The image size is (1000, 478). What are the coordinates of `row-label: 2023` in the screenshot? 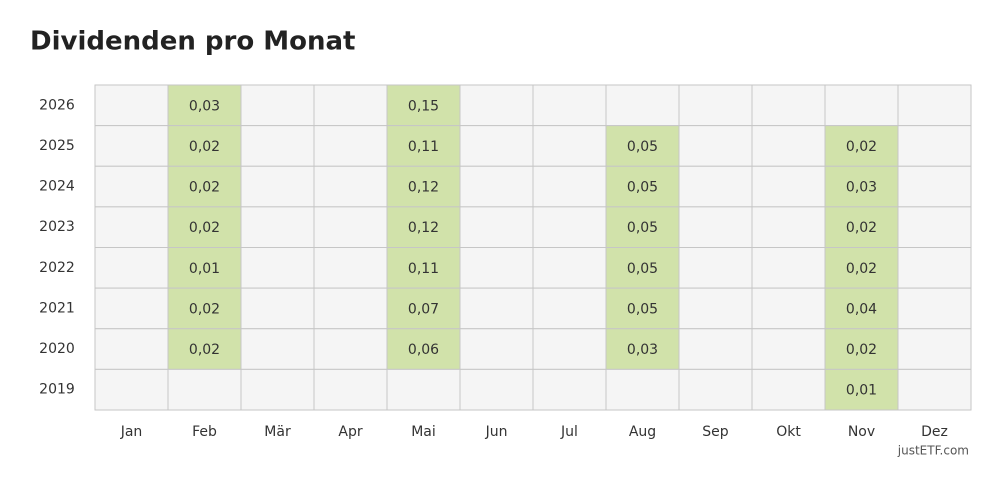 It's located at (57, 227).